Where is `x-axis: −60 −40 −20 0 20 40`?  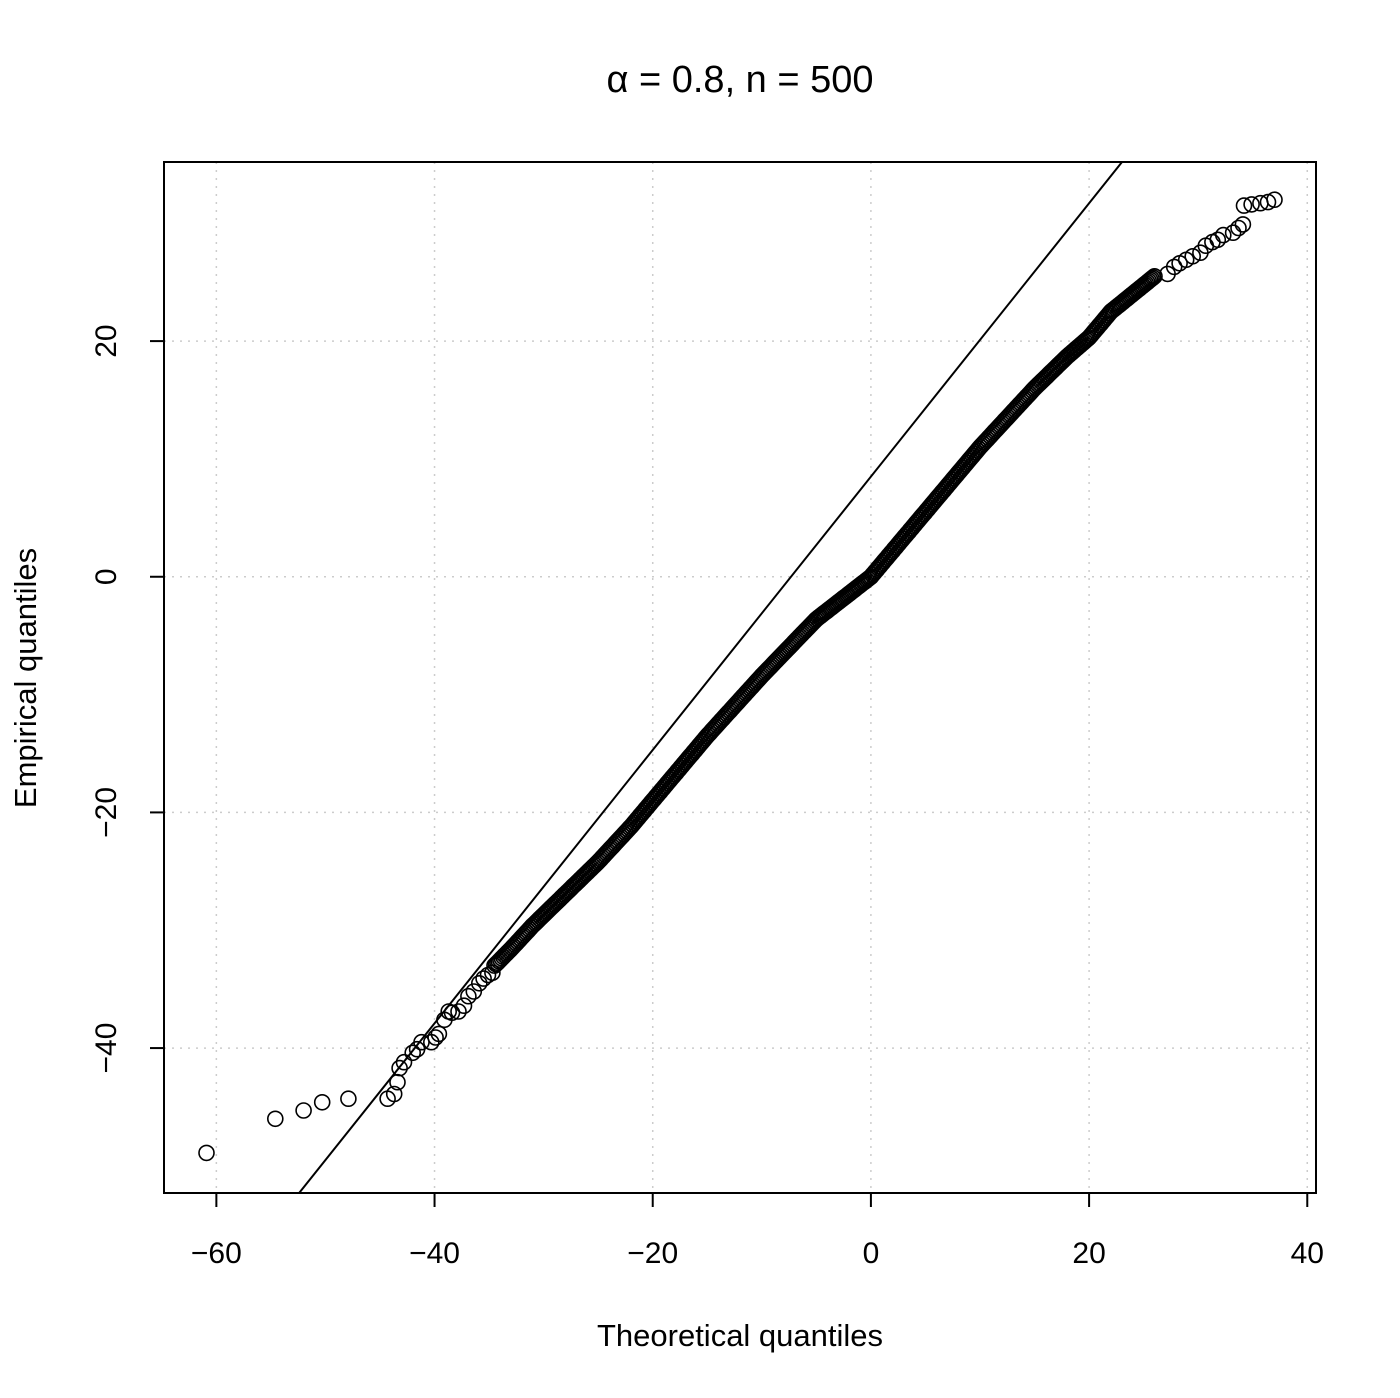 x-axis: −60 −40 −20 0 20 40 is located at coordinates (757, 1231).